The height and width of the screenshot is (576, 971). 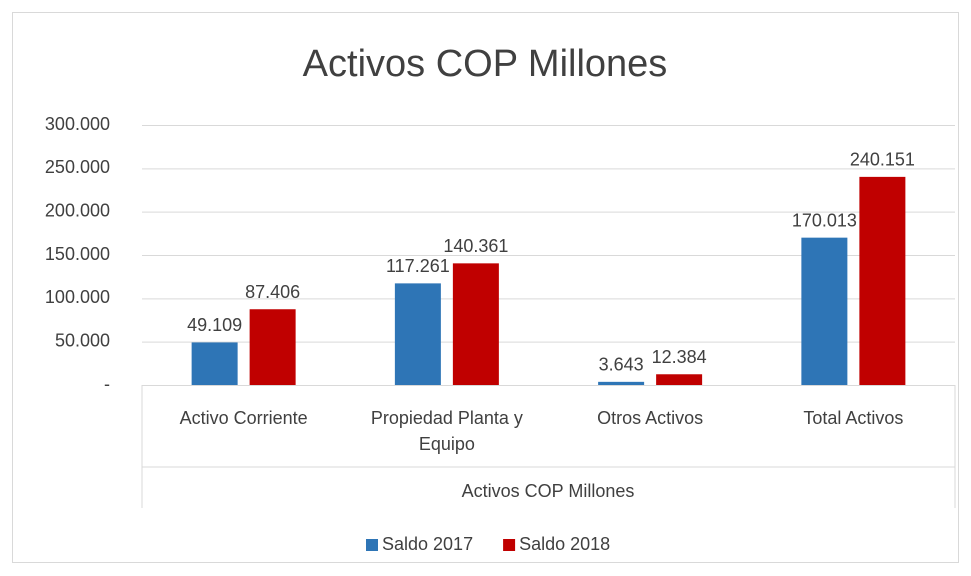 I want to click on chart-title: Activos COP Millones, so click(x=485, y=64).